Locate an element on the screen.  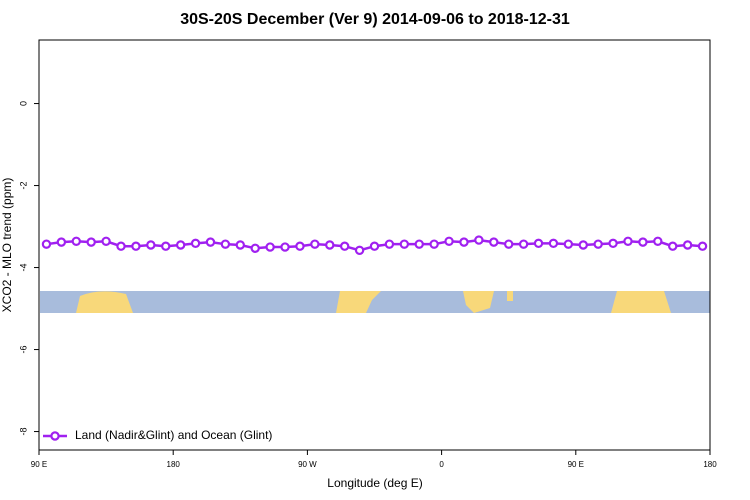
map-band is located at coordinates (375, 302).